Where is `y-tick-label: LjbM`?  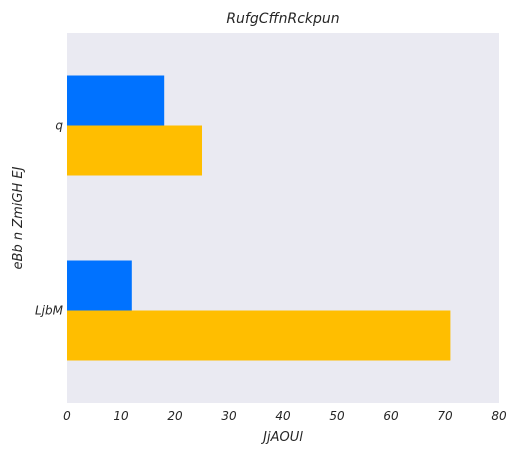
y-tick-label: LjbM is located at coordinates (49, 311).